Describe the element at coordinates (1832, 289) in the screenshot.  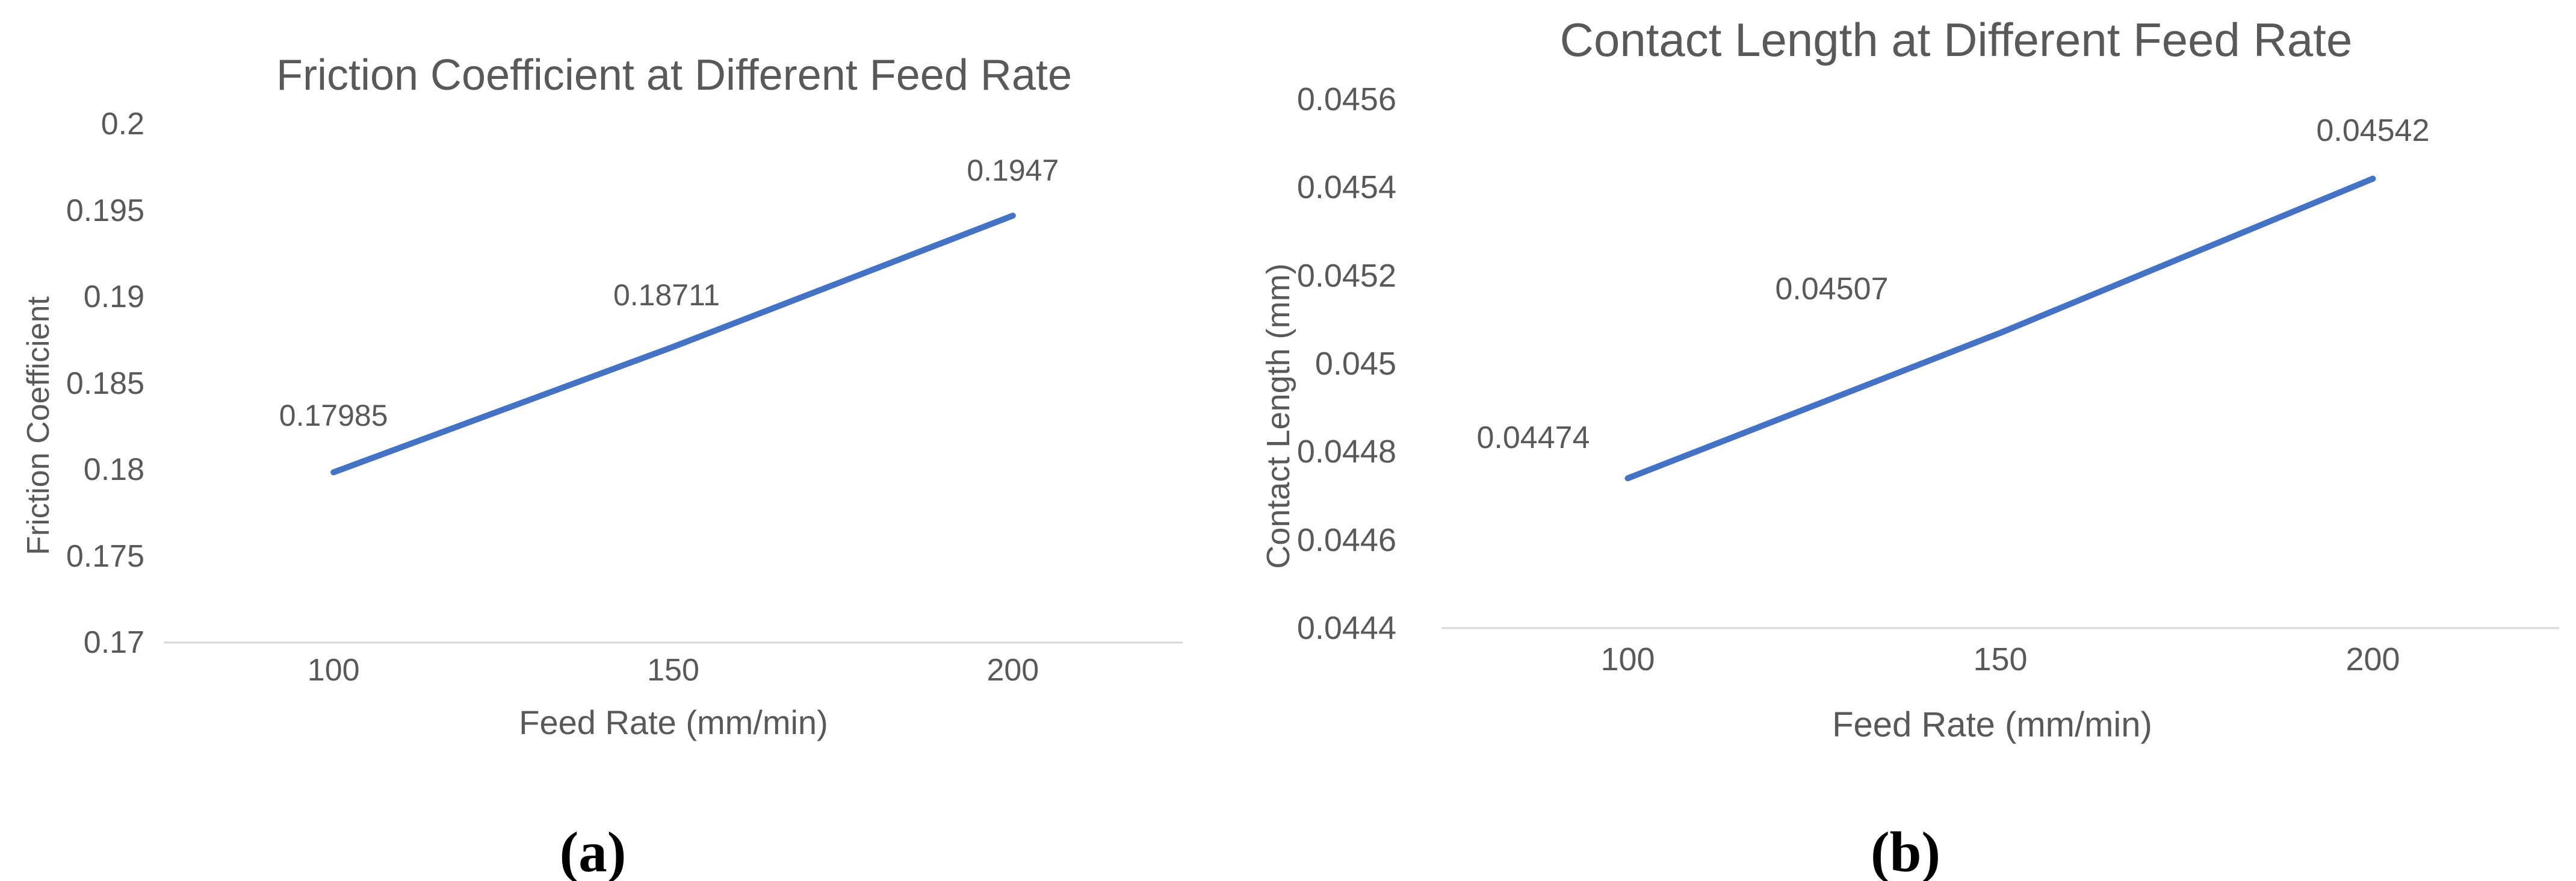
I see `chart-b-data-label: 0.04507` at that location.